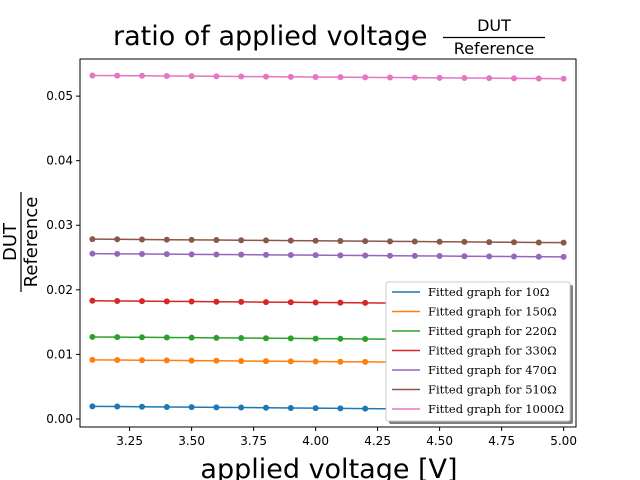  What do you see at coordinates (59, 161) in the screenshot?
I see `y-tick-label: 0.04` at bounding box center [59, 161].